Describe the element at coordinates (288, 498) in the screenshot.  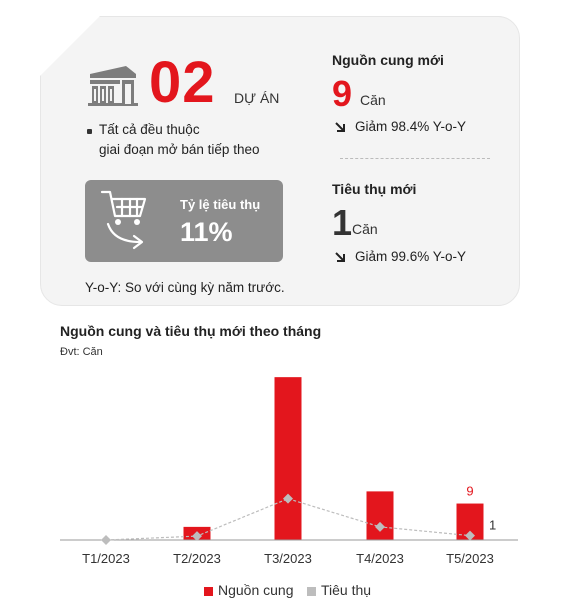
I see `sales-point-T3/2023` at that location.